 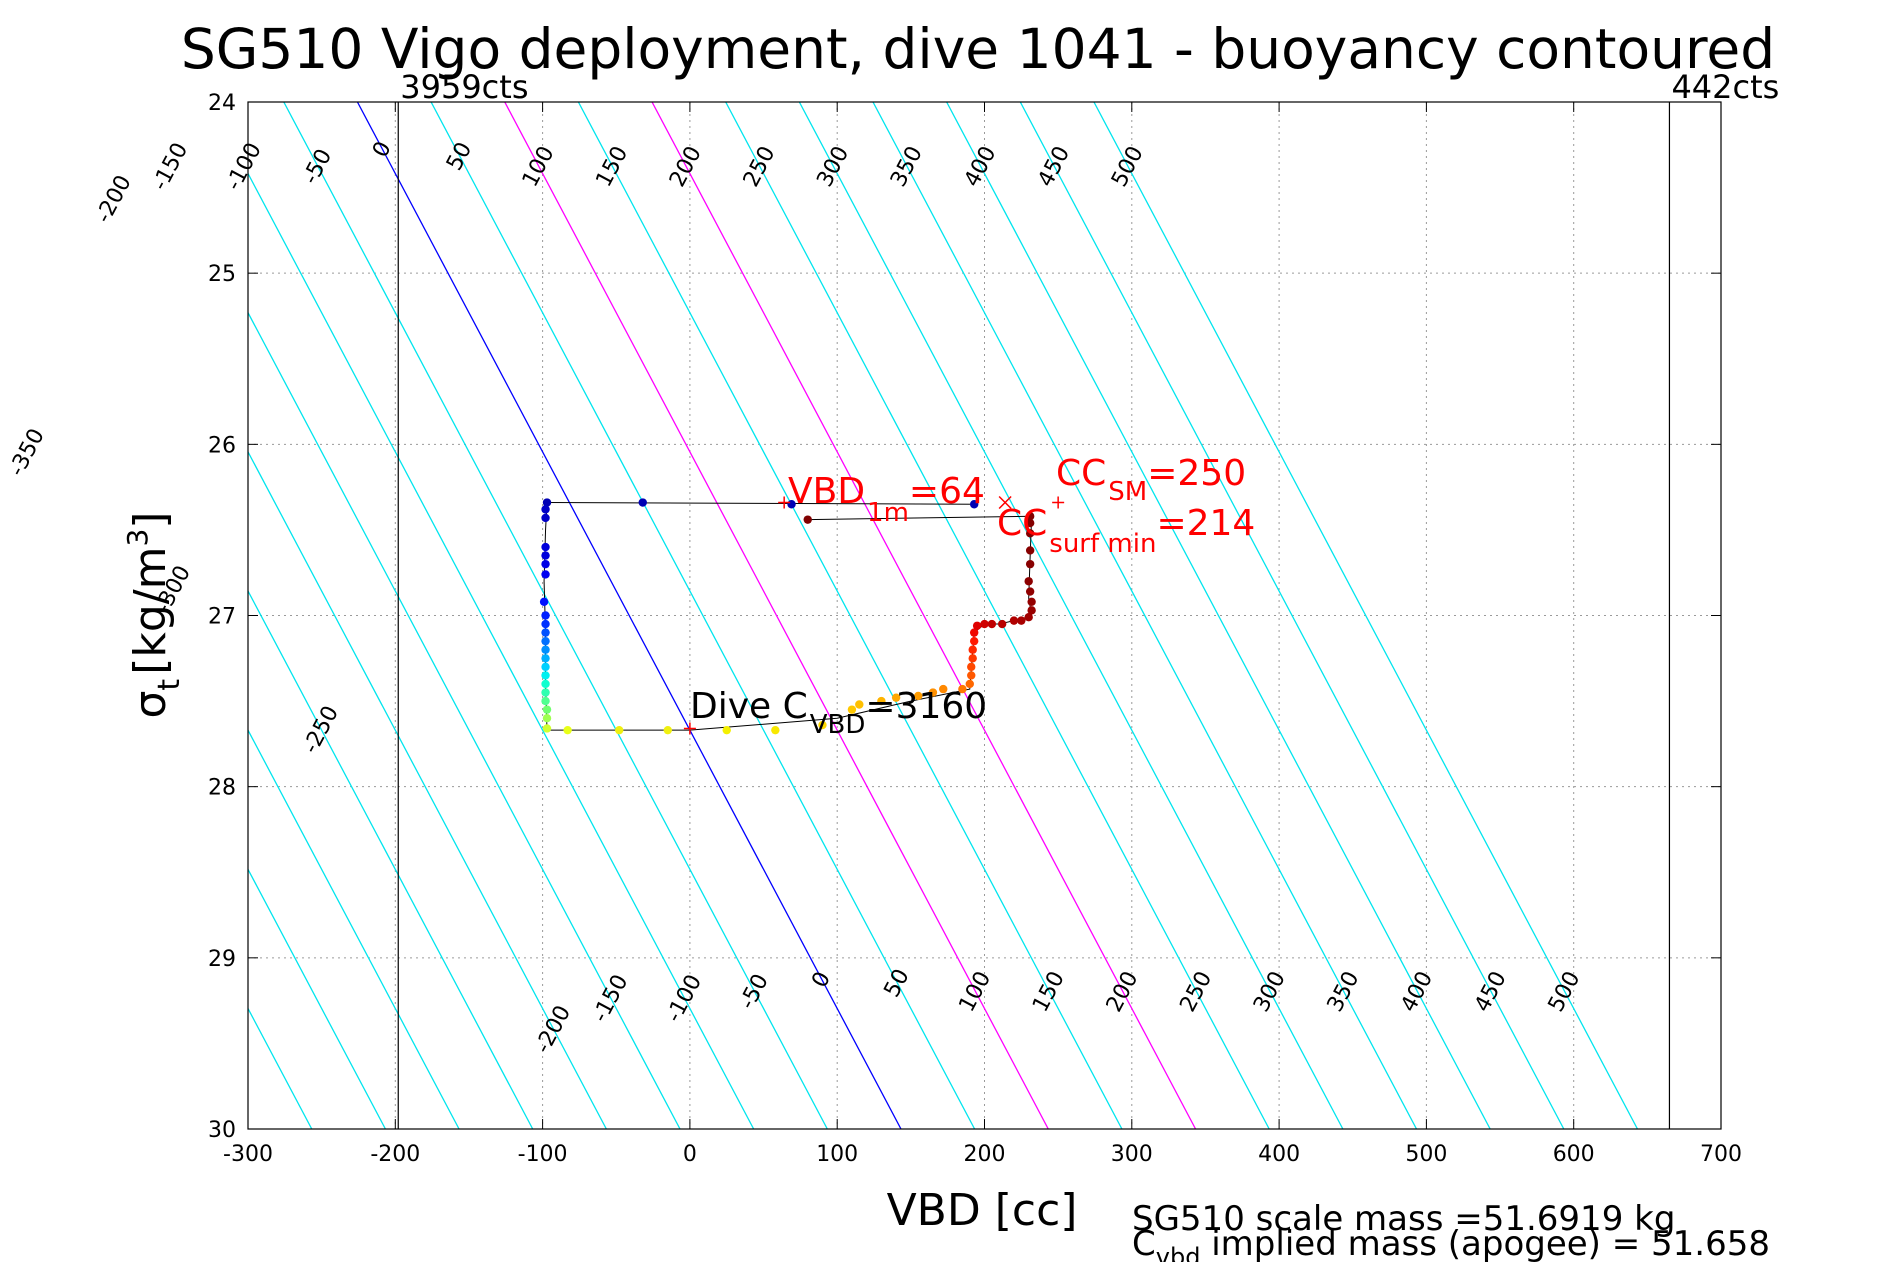 I want to click on contour-label: 50, so click(x=897, y=983).